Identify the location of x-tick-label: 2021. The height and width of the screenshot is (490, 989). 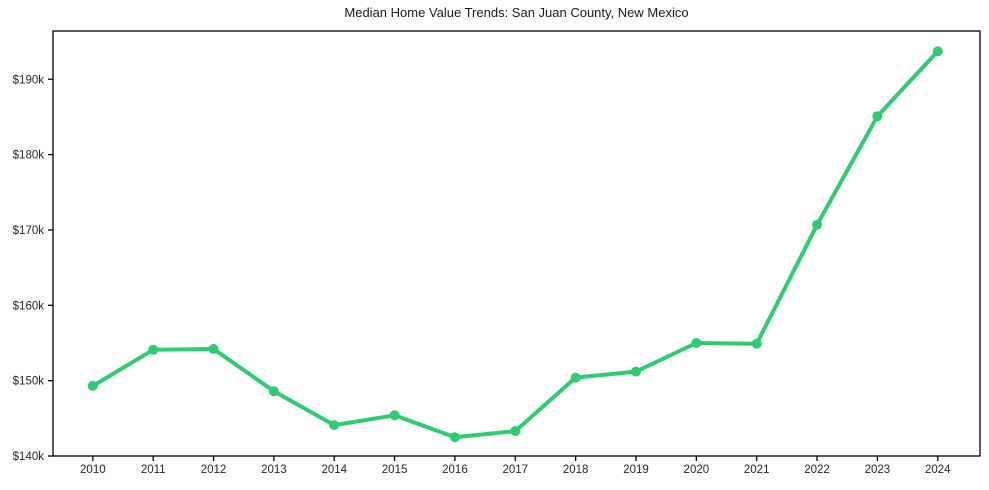
(757, 470).